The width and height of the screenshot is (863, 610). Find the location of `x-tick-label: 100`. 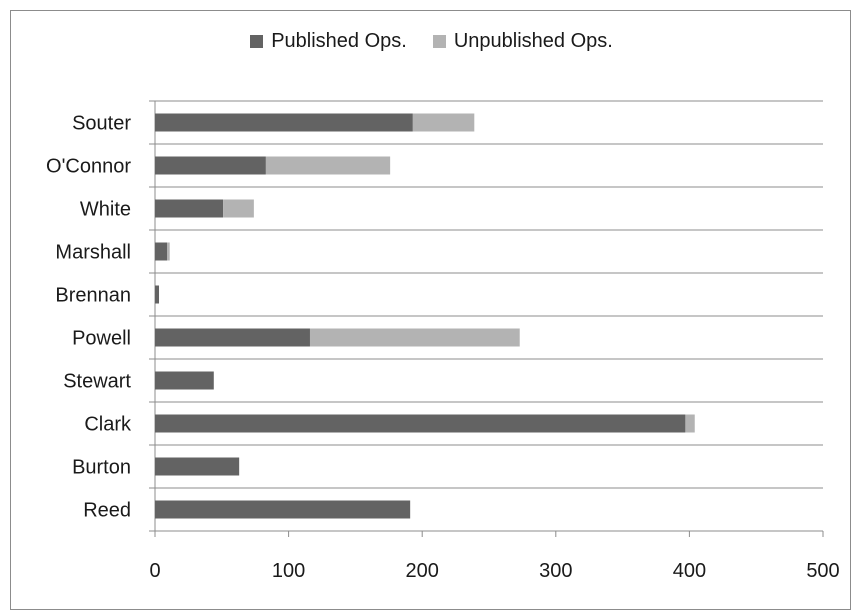

x-tick-label: 100 is located at coordinates (288, 571).